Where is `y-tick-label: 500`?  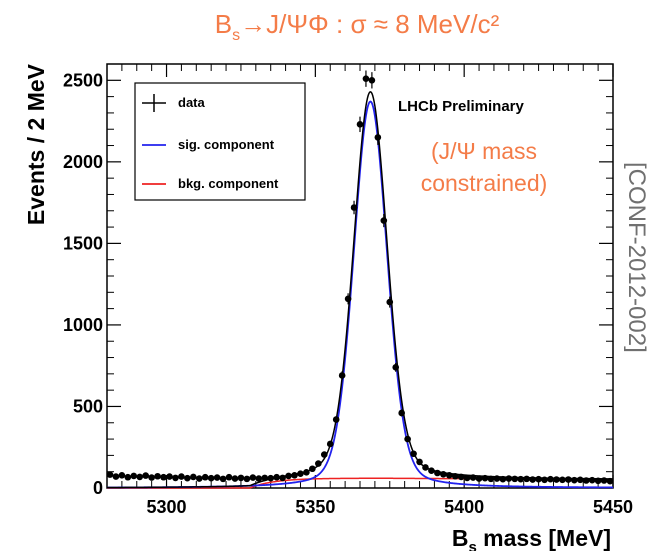
y-tick-label: 500 is located at coordinates (88, 406).